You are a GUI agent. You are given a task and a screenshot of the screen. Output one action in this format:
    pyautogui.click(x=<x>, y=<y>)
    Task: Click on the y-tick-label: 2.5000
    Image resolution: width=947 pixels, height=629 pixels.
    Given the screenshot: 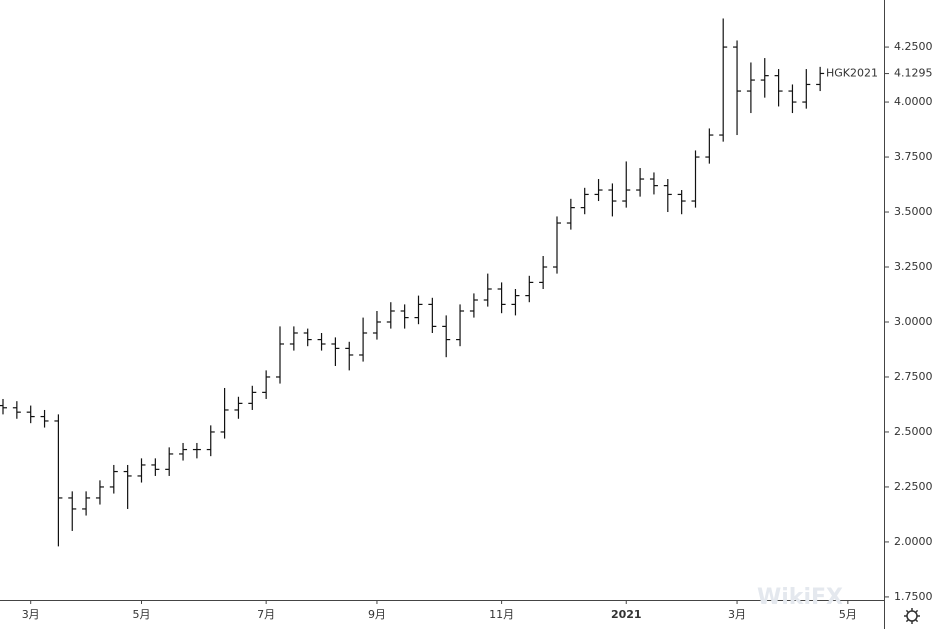 What is the action you would take?
    pyautogui.click(x=913, y=431)
    